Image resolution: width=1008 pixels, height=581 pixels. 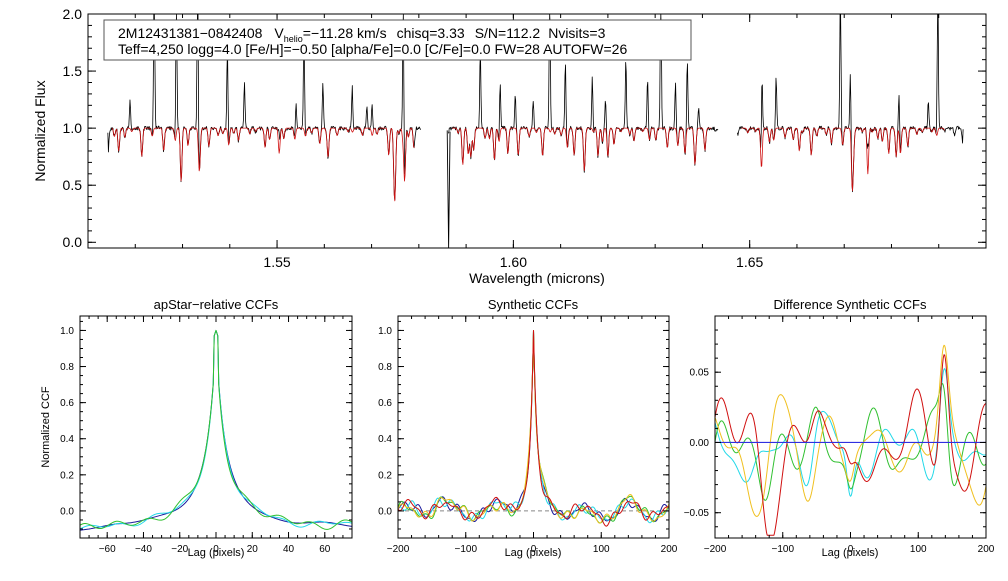 I want to click on bad-pixel-dip, so click(x=448, y=189).